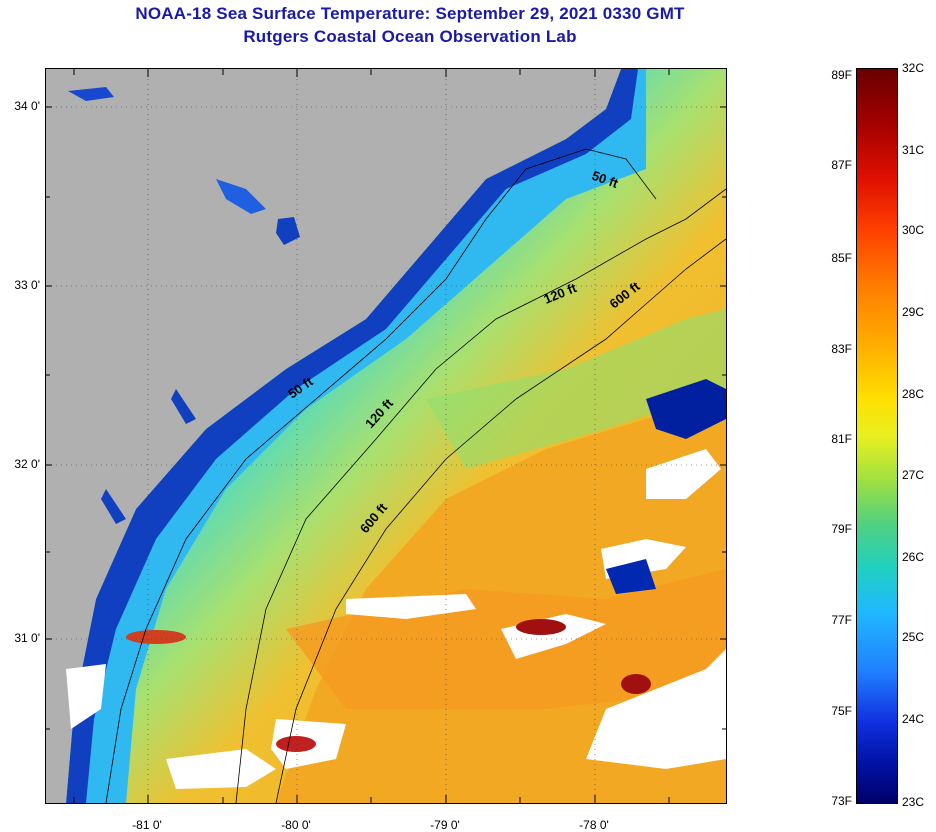  I want to click on lat-label-33: 33 0', so click(27, 285).